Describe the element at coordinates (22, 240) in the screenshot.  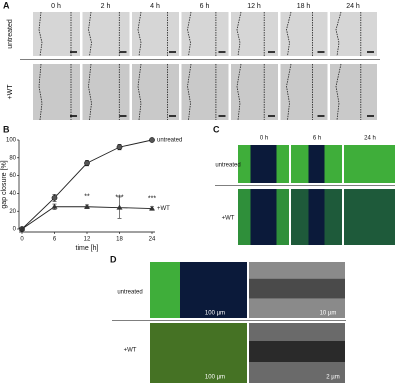
I see `x-tick-label: 0` at that location.